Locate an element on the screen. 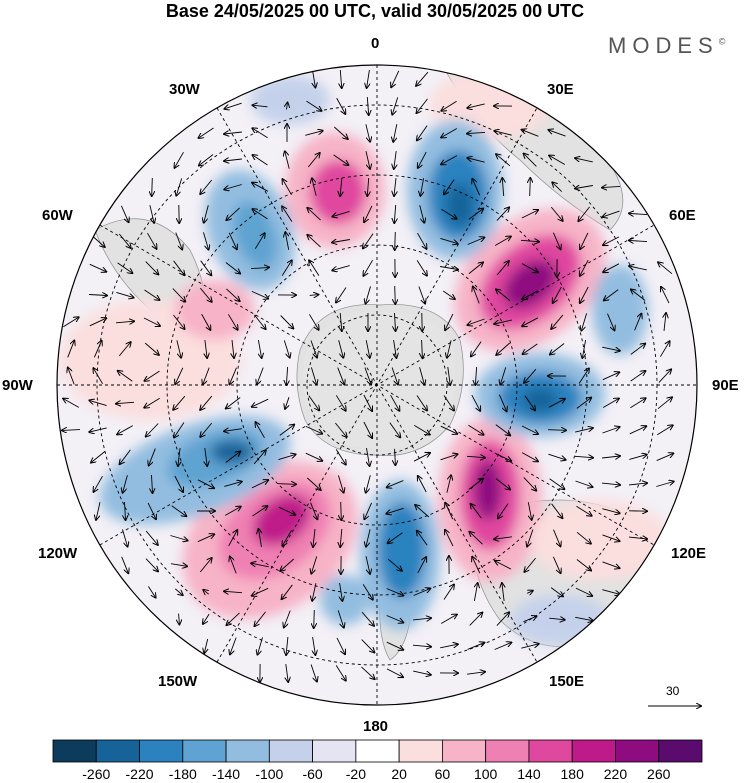  lon-label-150e: 150E is located at coordinates (567, 681).